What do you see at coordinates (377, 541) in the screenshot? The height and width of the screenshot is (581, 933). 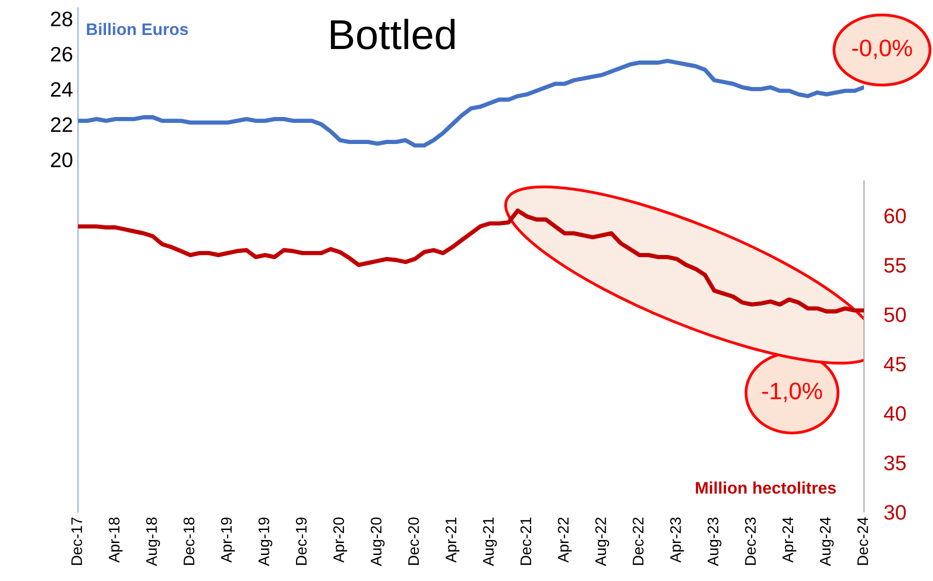 I see `x-tick-label: Aug-20` at bounding box center [377, 541].